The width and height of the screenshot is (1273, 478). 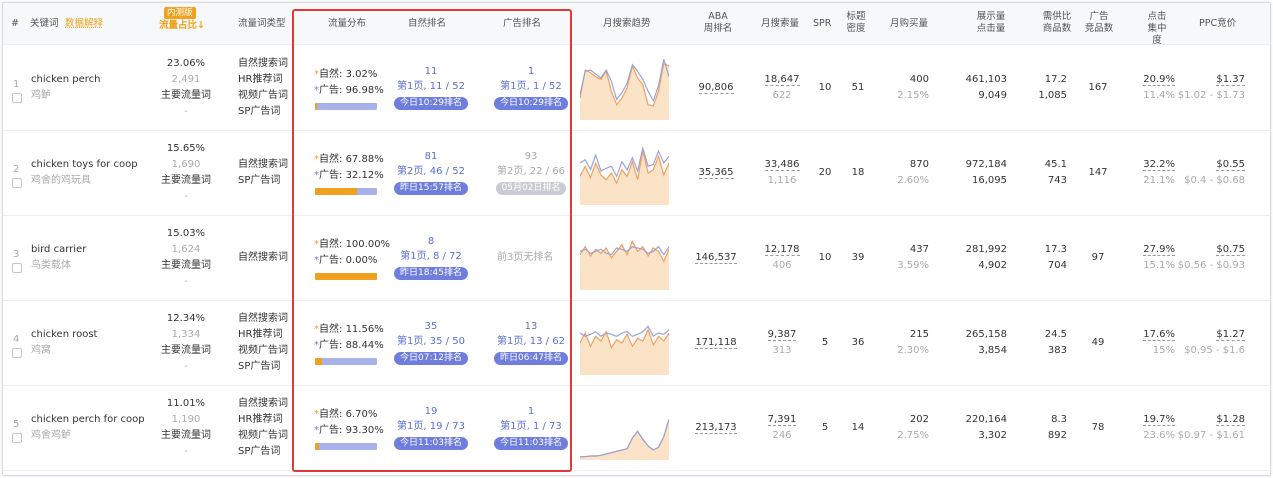 What do you see at coordinates (44, 23) in the screenshot?
I see `header-keyword: 关键词` at bounding box center [44, 23].